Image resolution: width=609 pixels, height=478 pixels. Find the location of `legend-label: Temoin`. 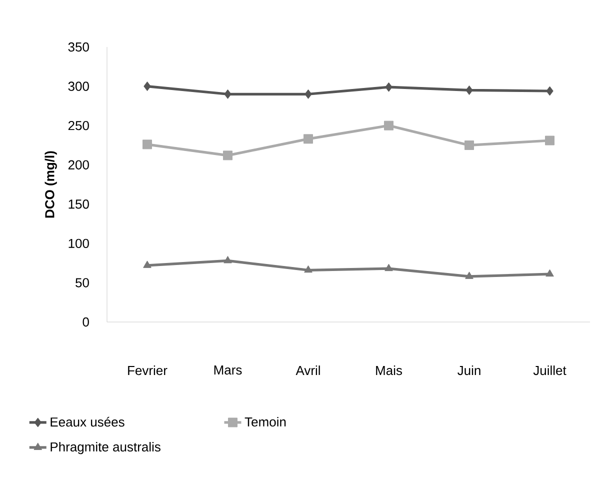

legend-label: Temoin is located at coordinates (265, 422).